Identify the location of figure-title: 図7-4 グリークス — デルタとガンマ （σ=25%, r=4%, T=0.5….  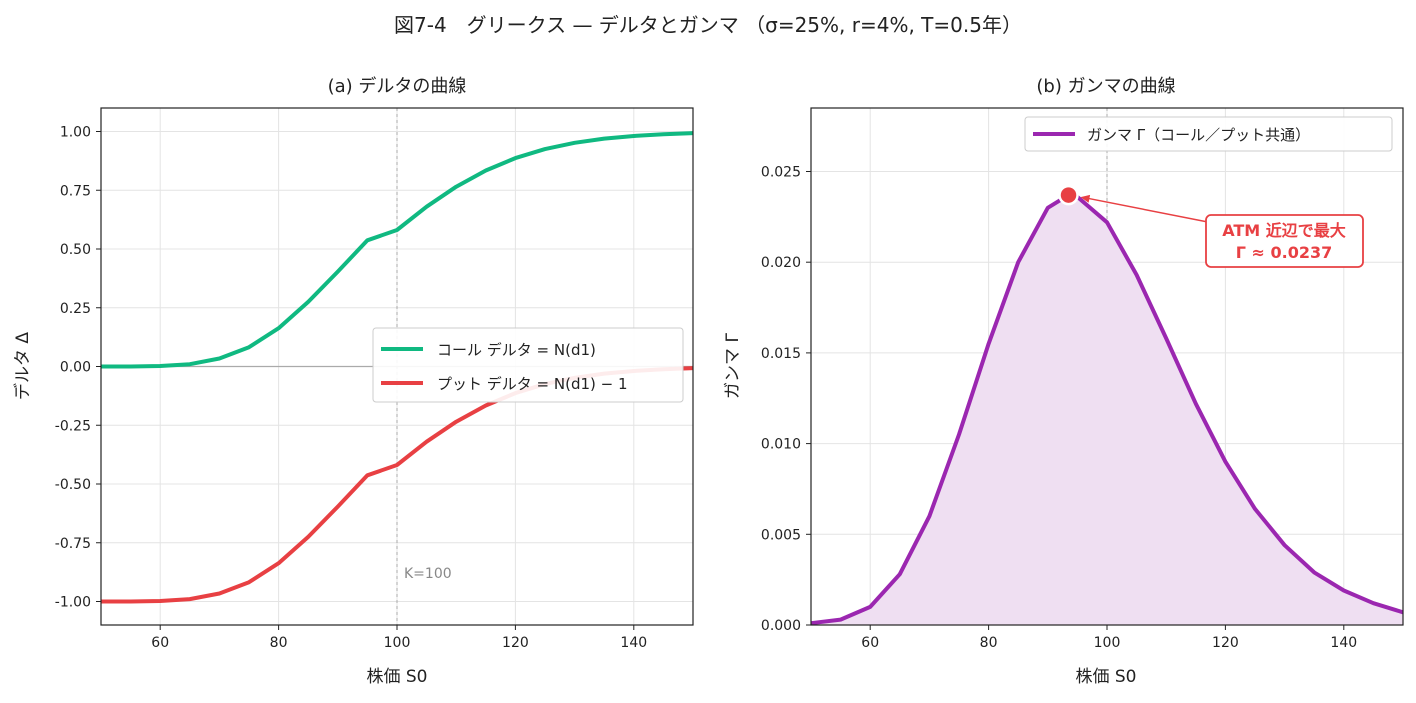
(708, 25).